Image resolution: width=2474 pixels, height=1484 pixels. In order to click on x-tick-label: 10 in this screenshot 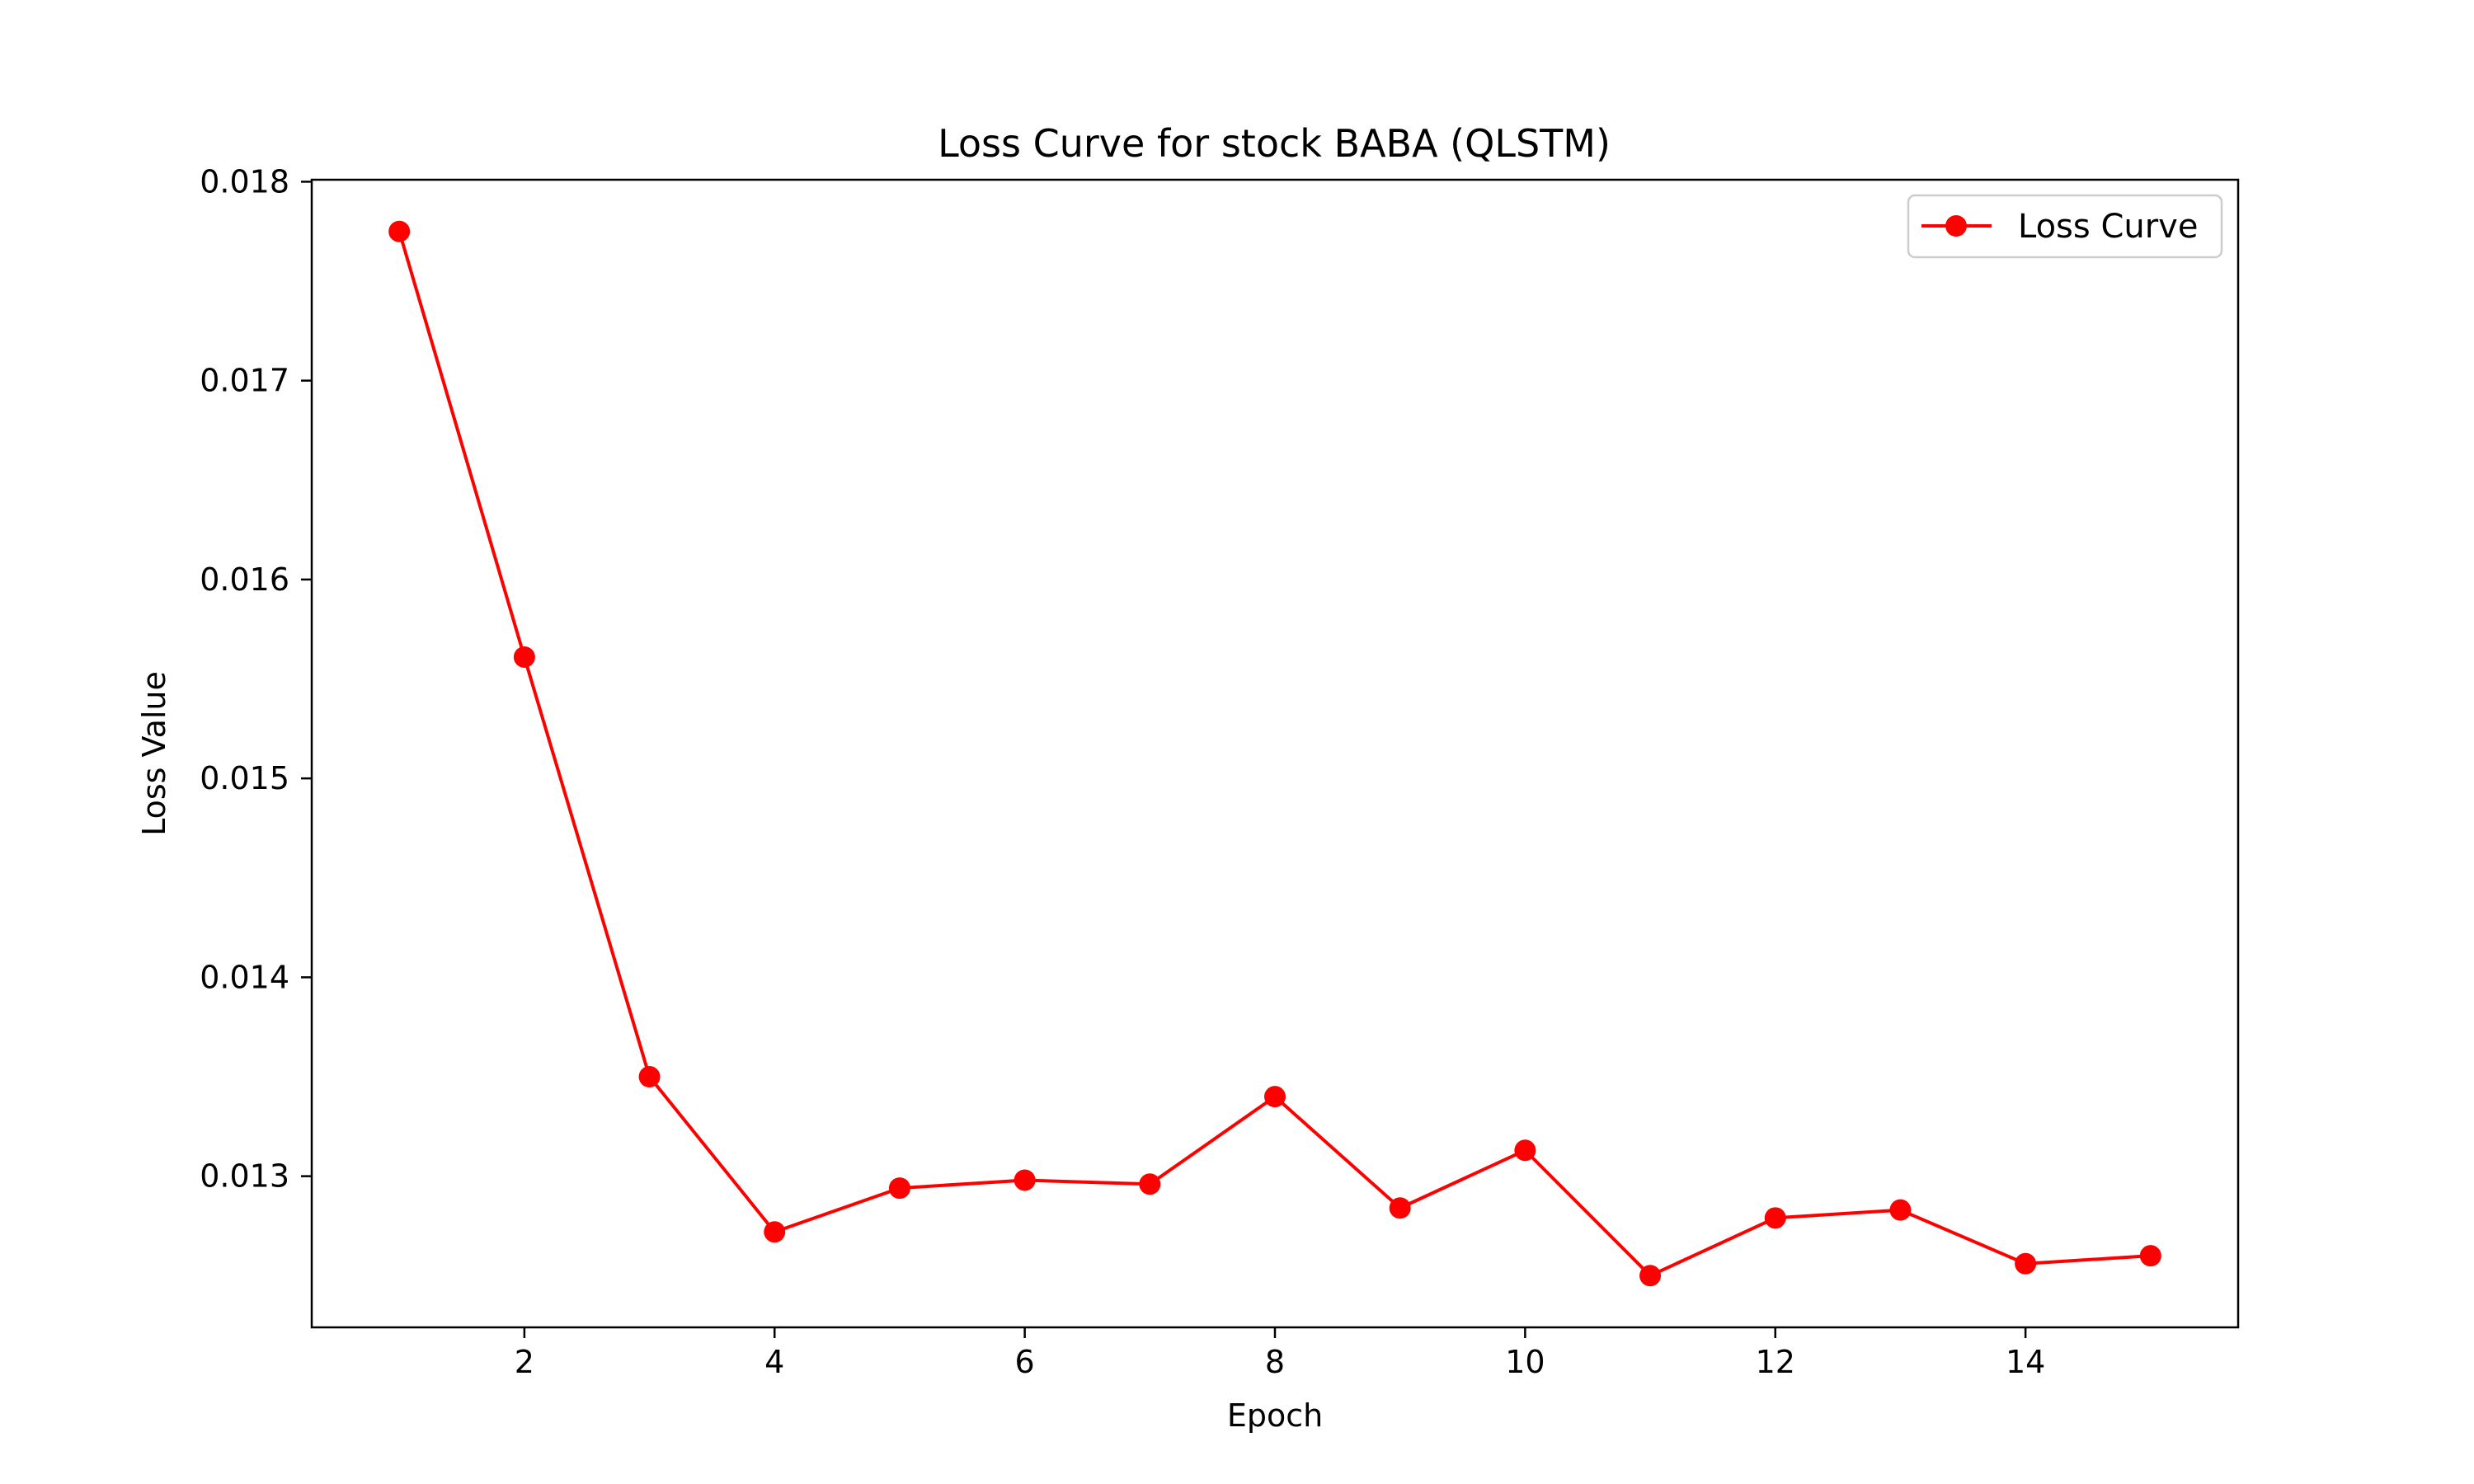, I will do `click(1525, 1362)`.